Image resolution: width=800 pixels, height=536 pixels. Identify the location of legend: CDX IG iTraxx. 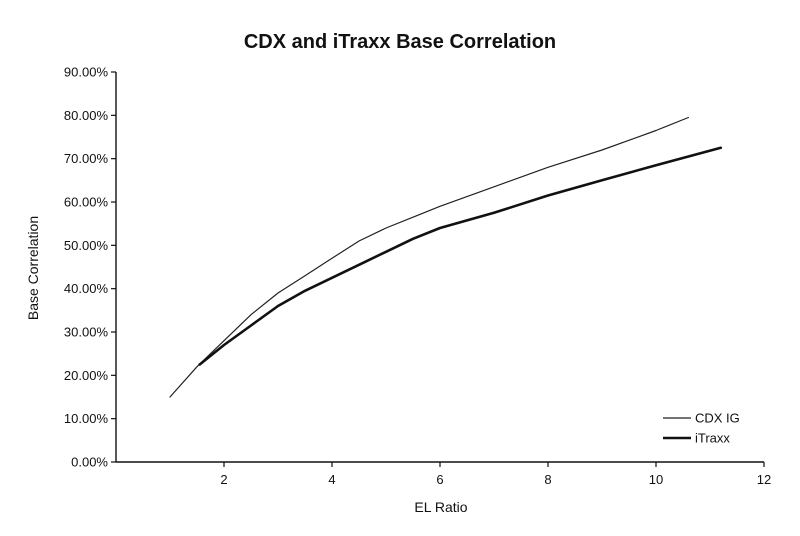
(701, 428).